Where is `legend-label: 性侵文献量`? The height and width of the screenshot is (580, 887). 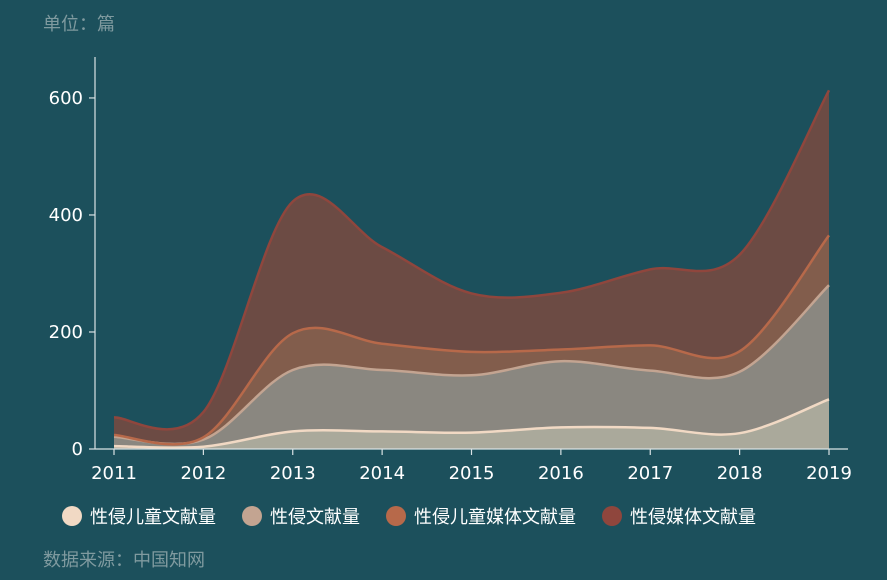
legend-label: 性侵文献量 is located at coordinates (315, 517).